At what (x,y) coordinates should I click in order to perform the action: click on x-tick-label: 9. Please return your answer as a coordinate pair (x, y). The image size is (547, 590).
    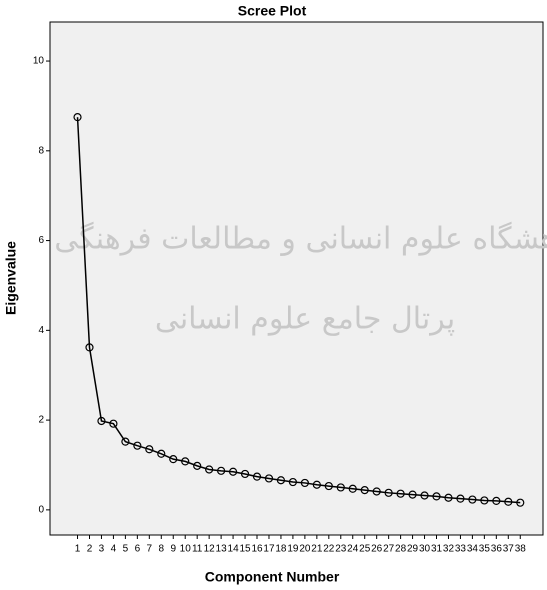
    Looking at the image, I should click on (173, 549).